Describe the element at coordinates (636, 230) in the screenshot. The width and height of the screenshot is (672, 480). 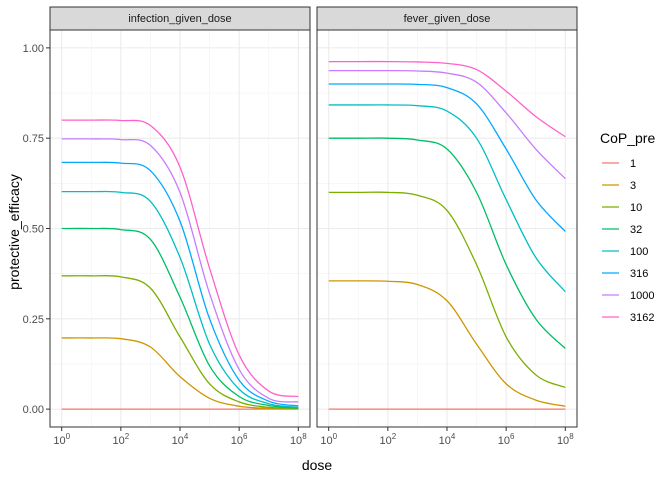
I see `legend-label: 32` at that location.